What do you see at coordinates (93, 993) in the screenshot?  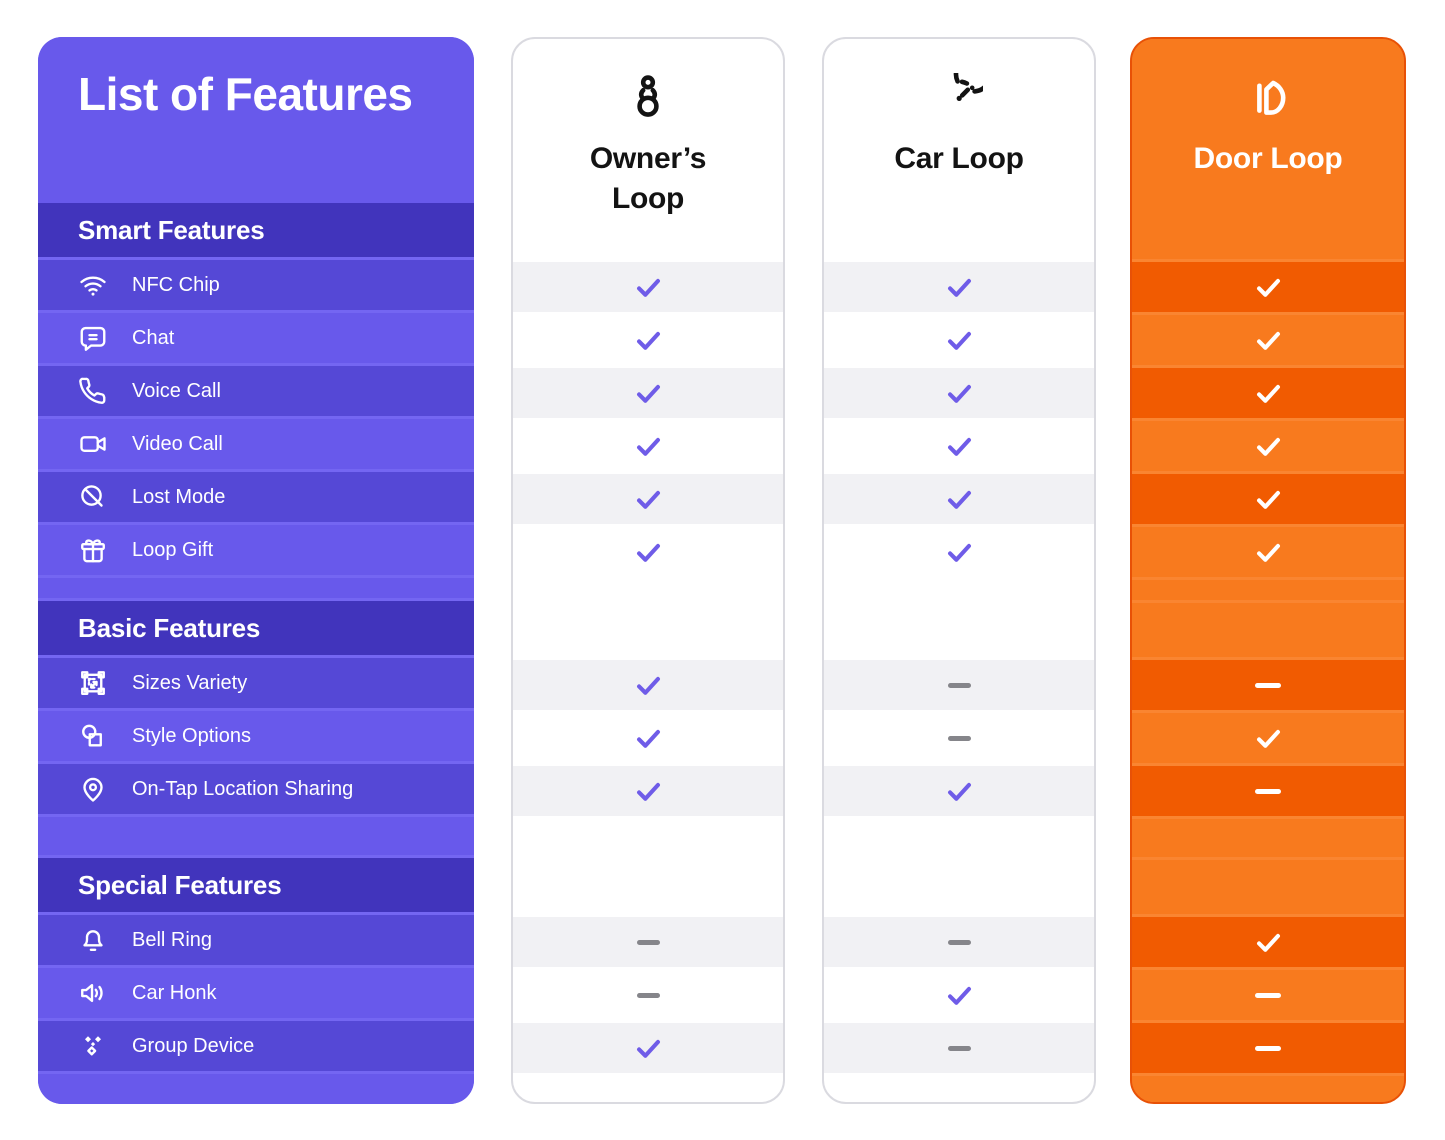 I see `speaker-icon` at bounding box center [93, 993].